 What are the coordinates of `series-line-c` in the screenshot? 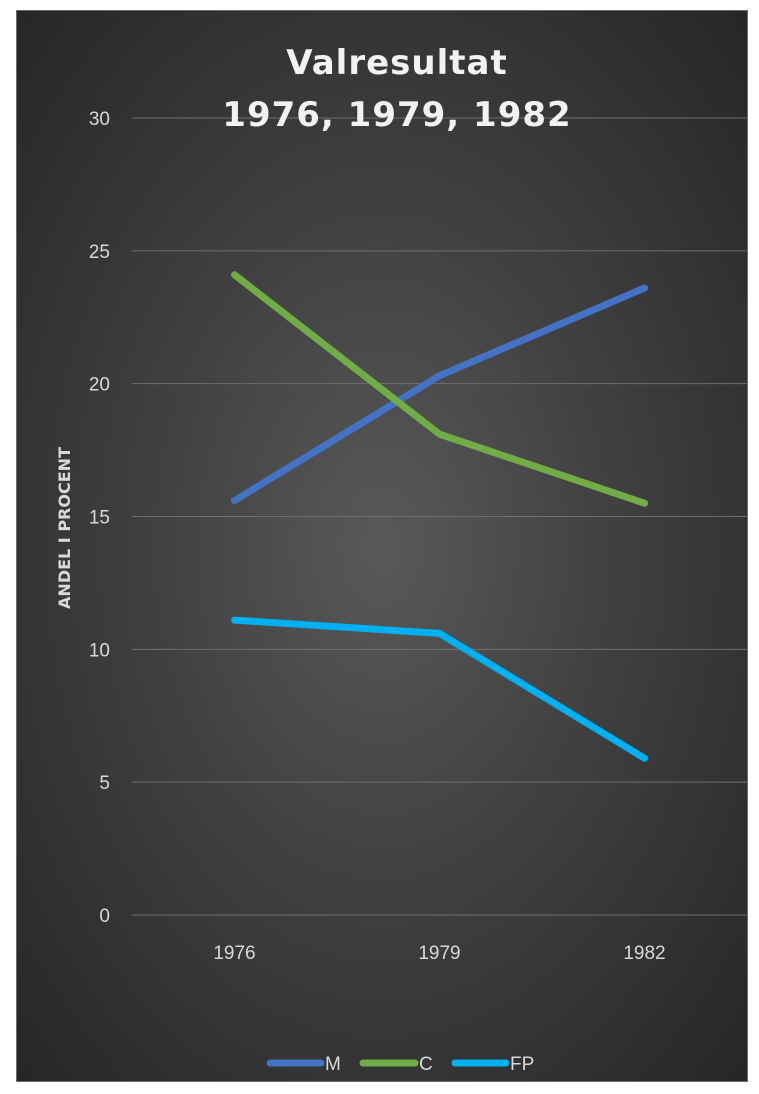 It's located at (439, 389).